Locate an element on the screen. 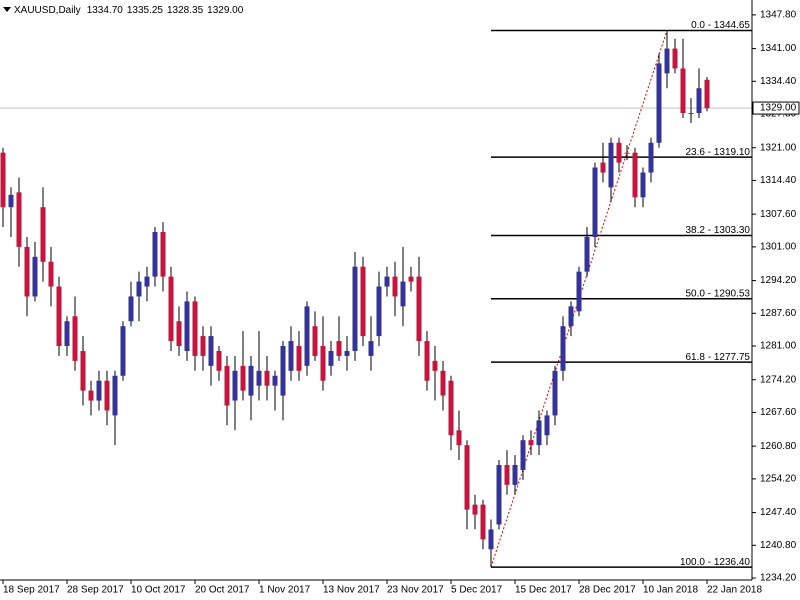 This screenshot has width=800, height=600. fib-label: 23.6 - 1319.10 is located at coordinates (718, 152).